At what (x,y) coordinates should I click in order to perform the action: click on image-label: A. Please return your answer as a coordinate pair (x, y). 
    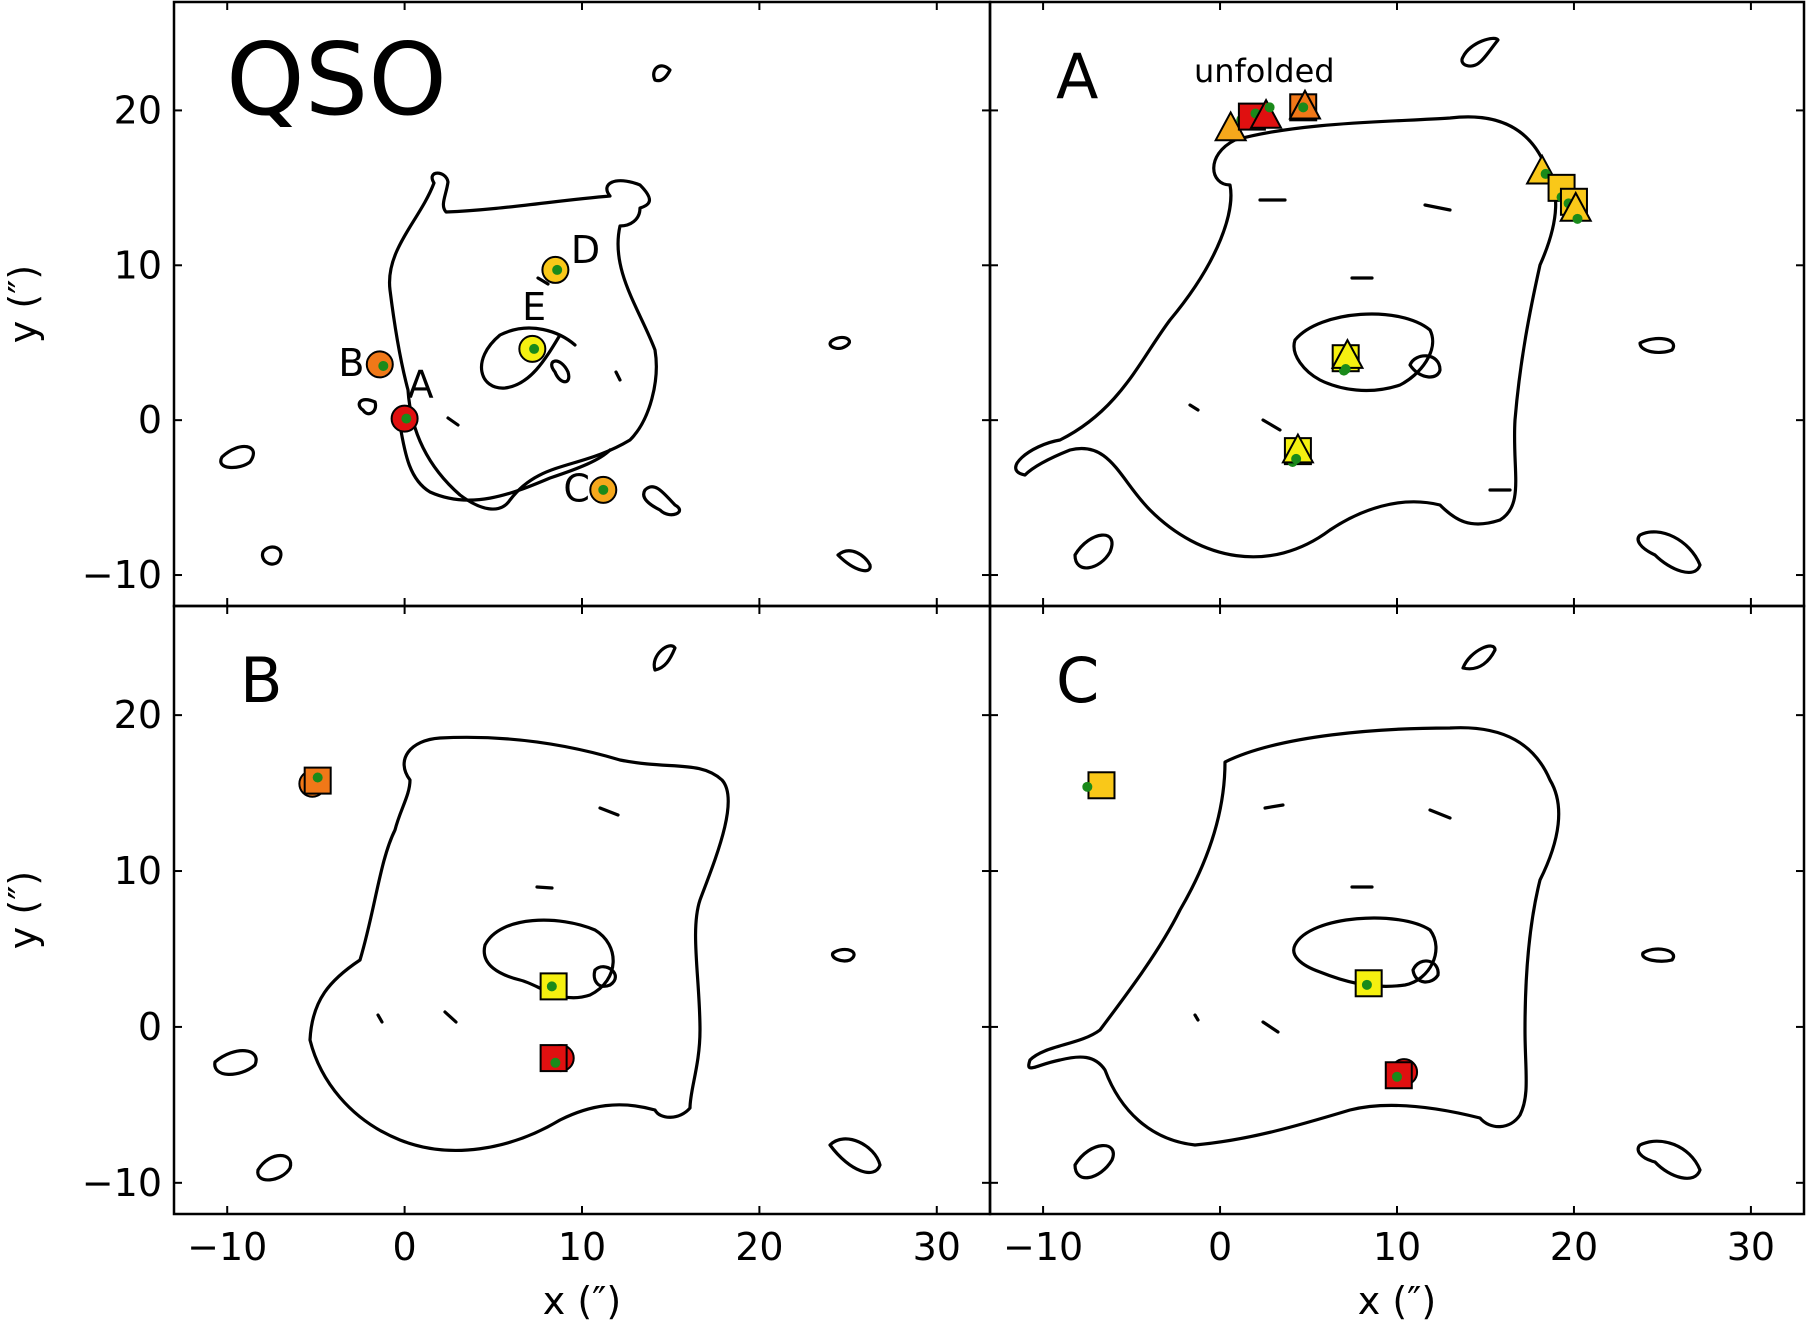
    Looking at the image, I should click on (421, 385).